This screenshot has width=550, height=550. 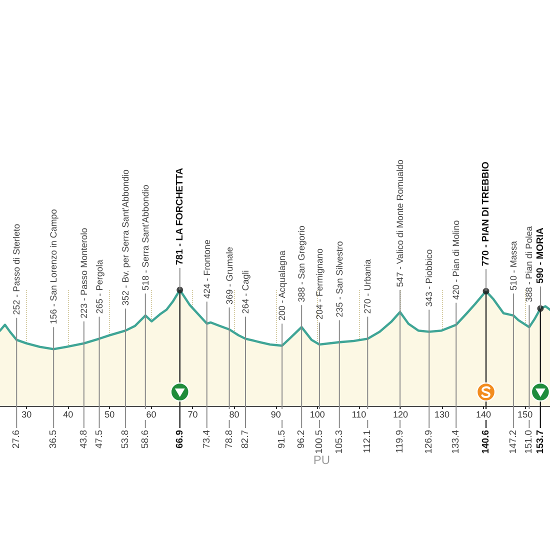 I want to click on x2-tick-label: 100.5, so click(x=319, y=442).